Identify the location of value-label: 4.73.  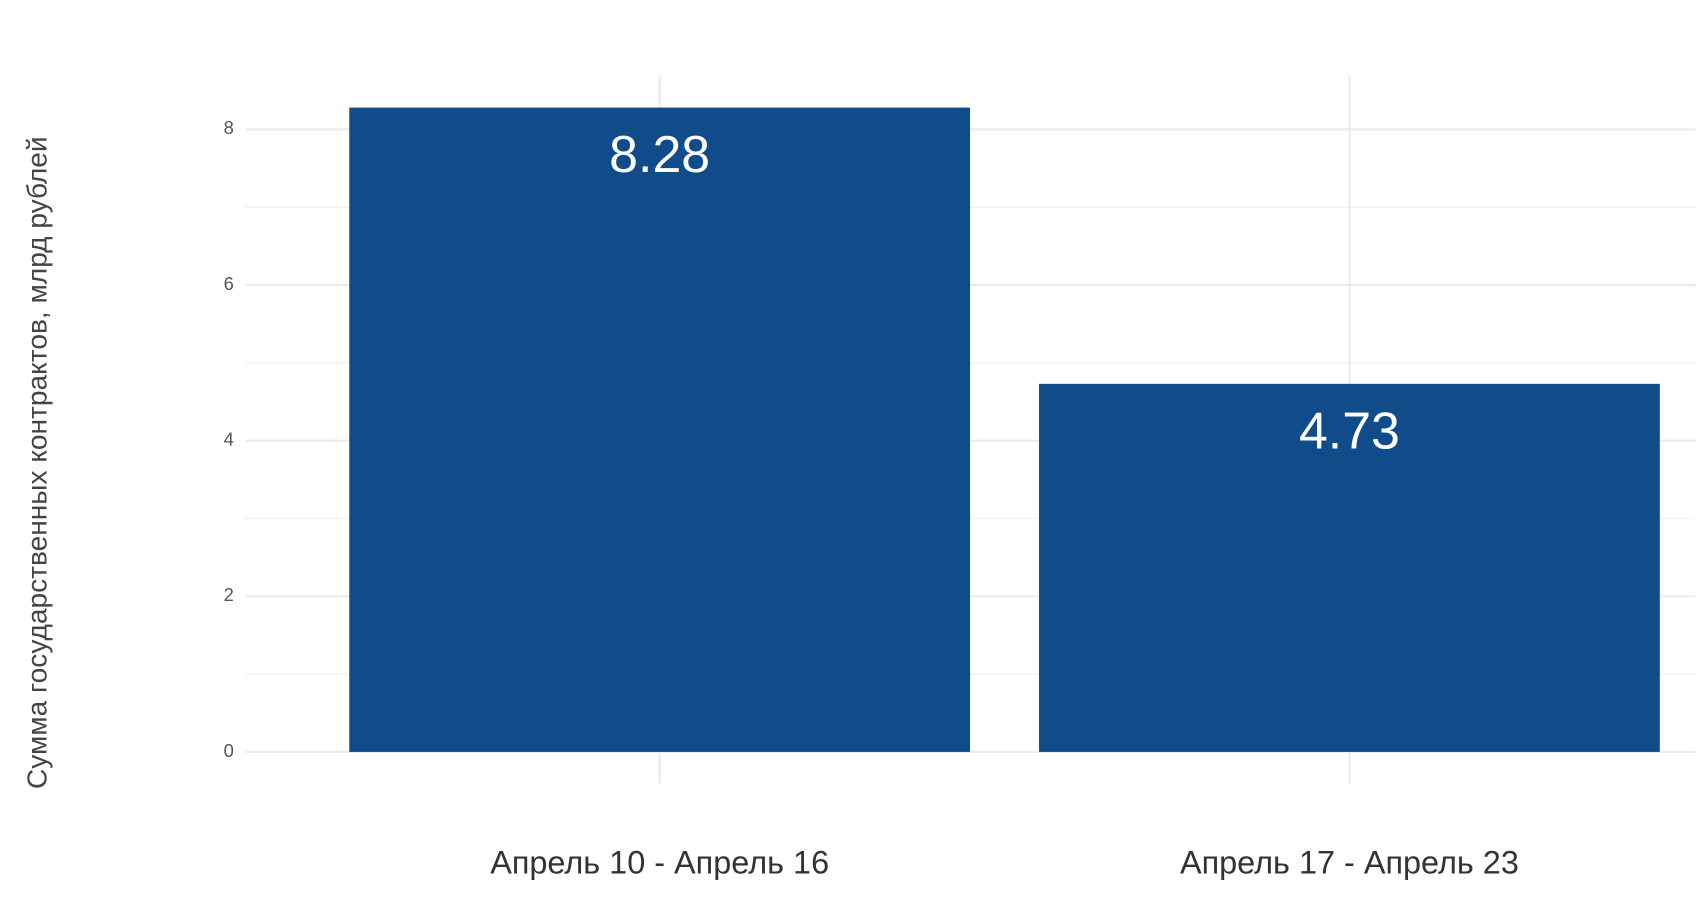
(1349, 430).